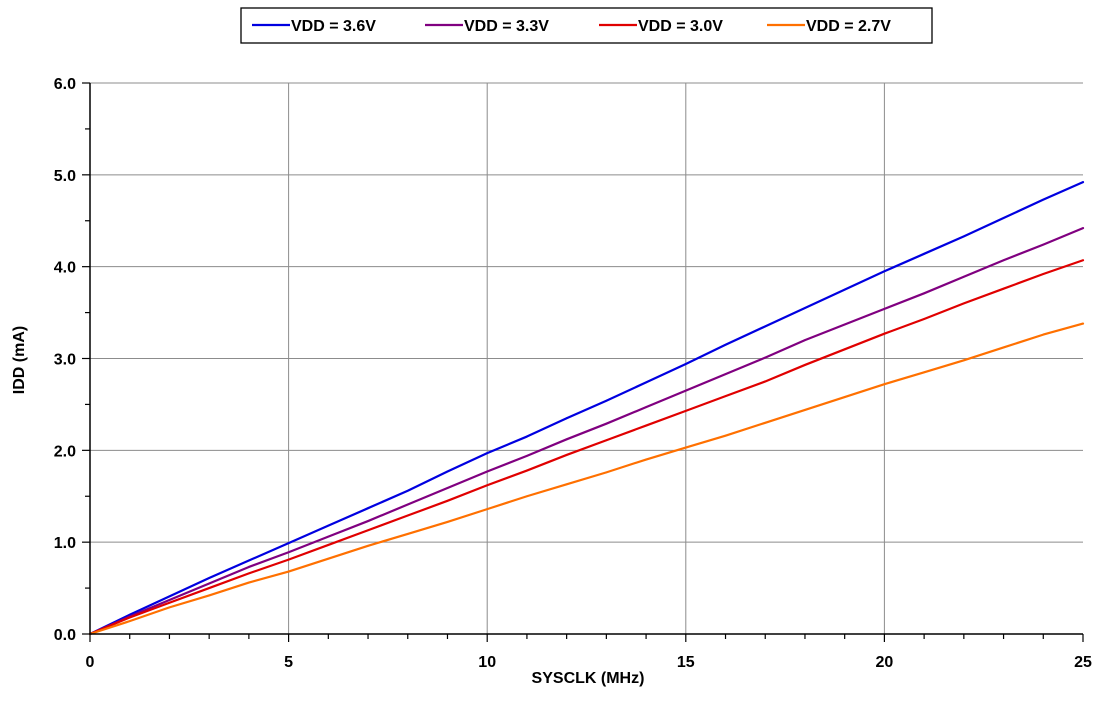 The image size is (1105, 717). I want to click on y-tick-label: 4.0, so click(65, 268).